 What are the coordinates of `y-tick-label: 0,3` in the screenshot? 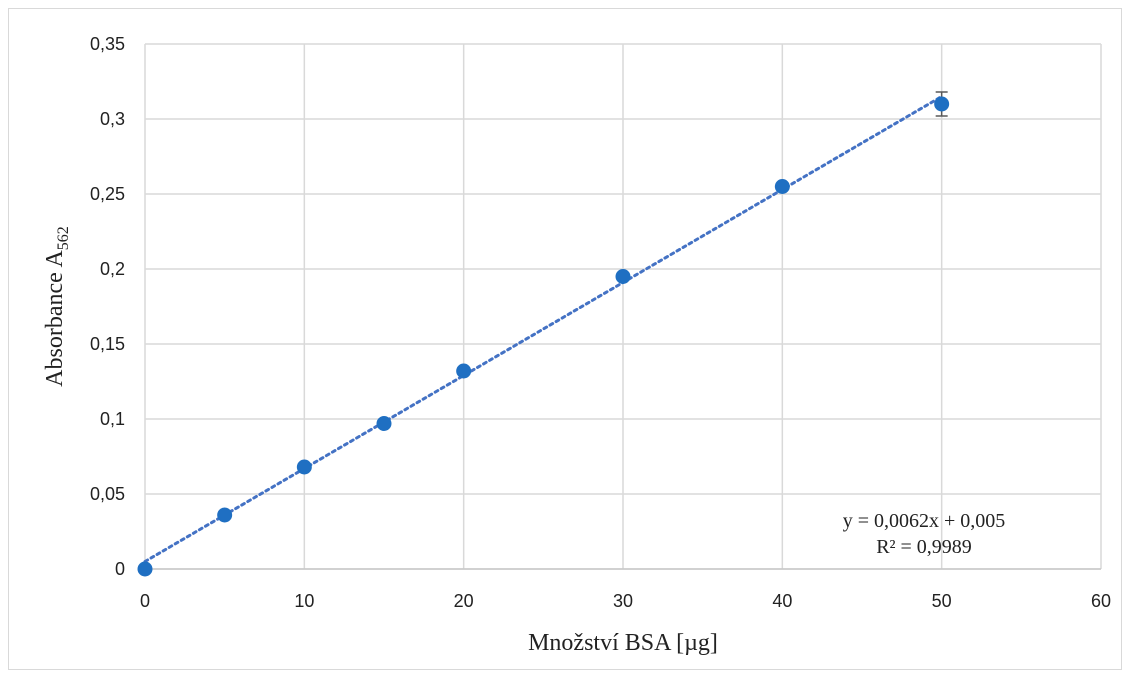 It's located at (112, 119).